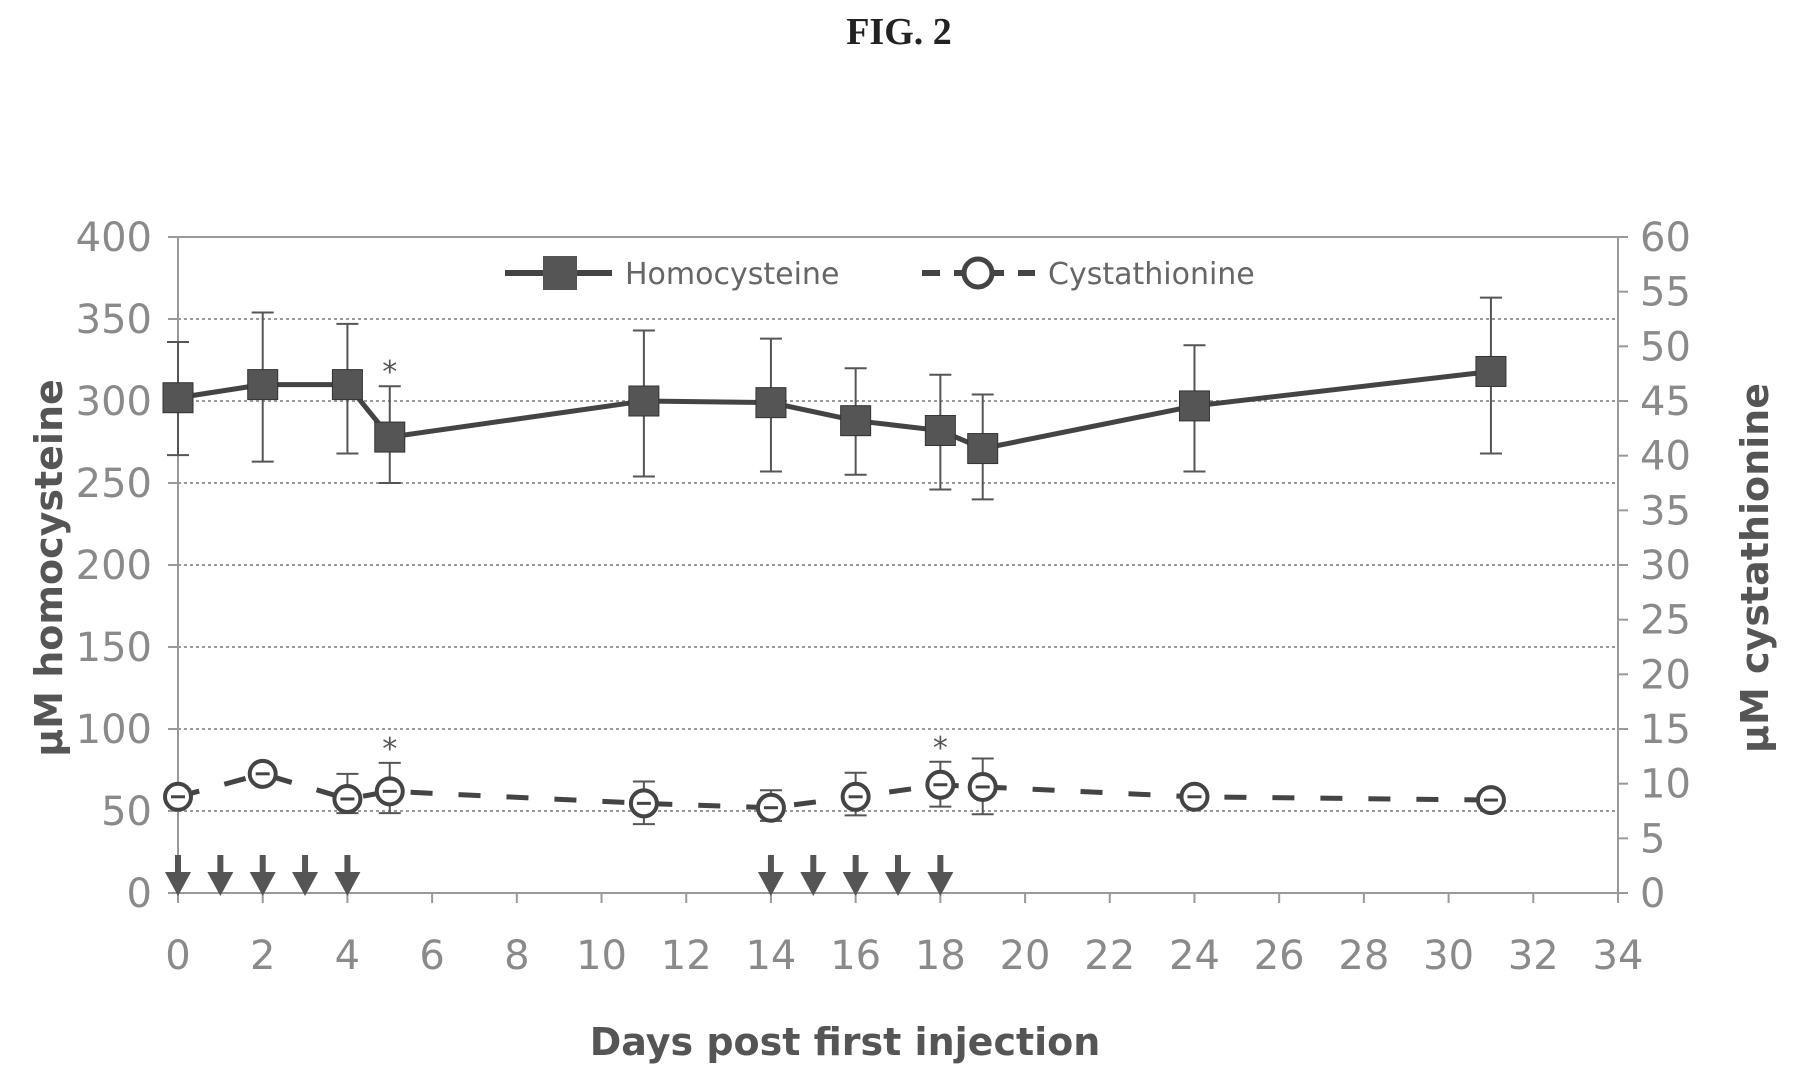  I want to click on y2-tick-label: 5, so click(1652, 839).